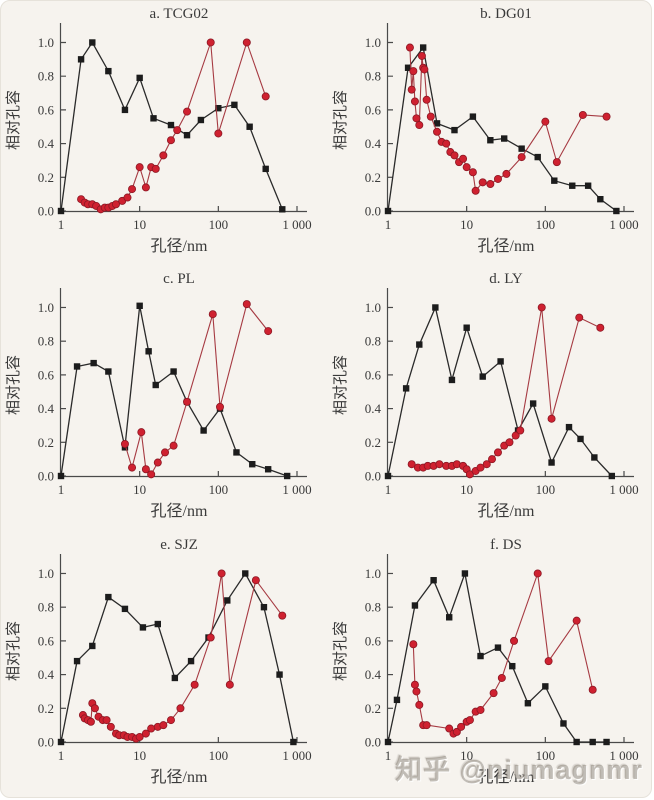  I want to click on axes, so click(183, 648).